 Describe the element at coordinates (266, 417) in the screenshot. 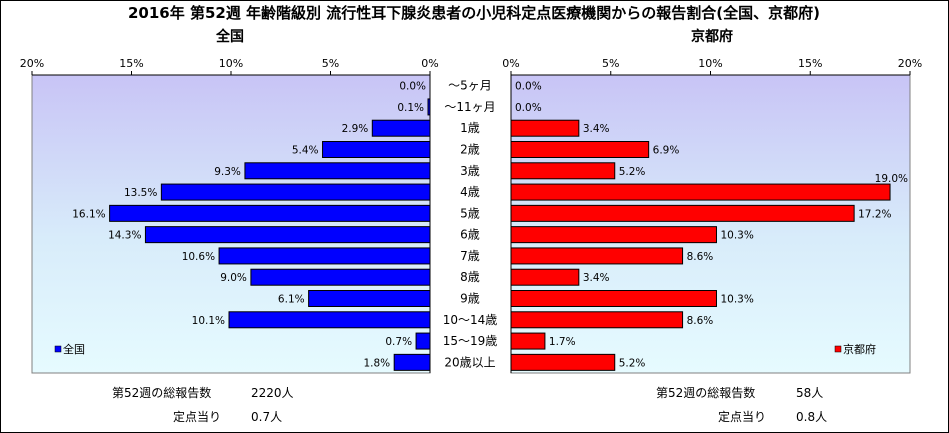

I see `left-per-site-value: 0.7人` at that location.